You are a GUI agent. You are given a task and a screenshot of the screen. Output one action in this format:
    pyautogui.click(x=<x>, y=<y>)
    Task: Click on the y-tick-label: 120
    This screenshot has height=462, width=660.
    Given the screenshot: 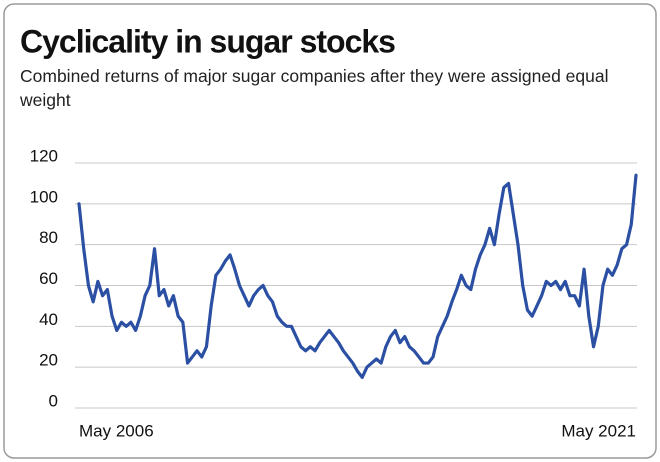 What is the action you would take?
    pyautogui.click(x=44, y=155)
    